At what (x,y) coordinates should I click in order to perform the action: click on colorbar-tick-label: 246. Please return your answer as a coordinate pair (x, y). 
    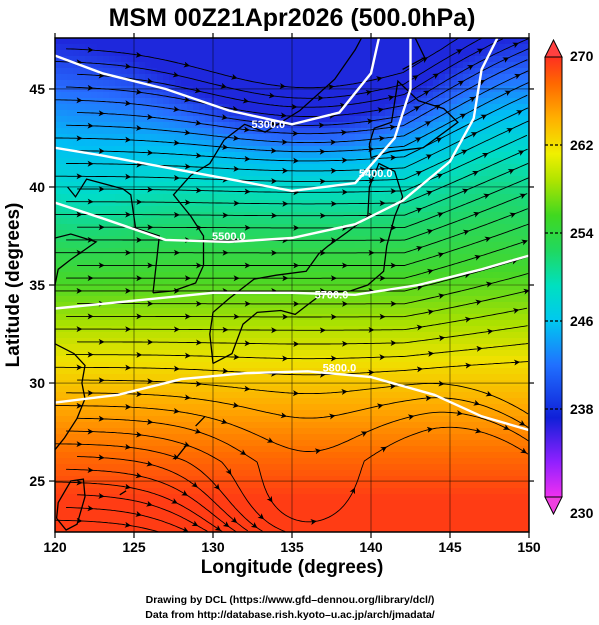
    Looking at the image, I should click on (582, 321).